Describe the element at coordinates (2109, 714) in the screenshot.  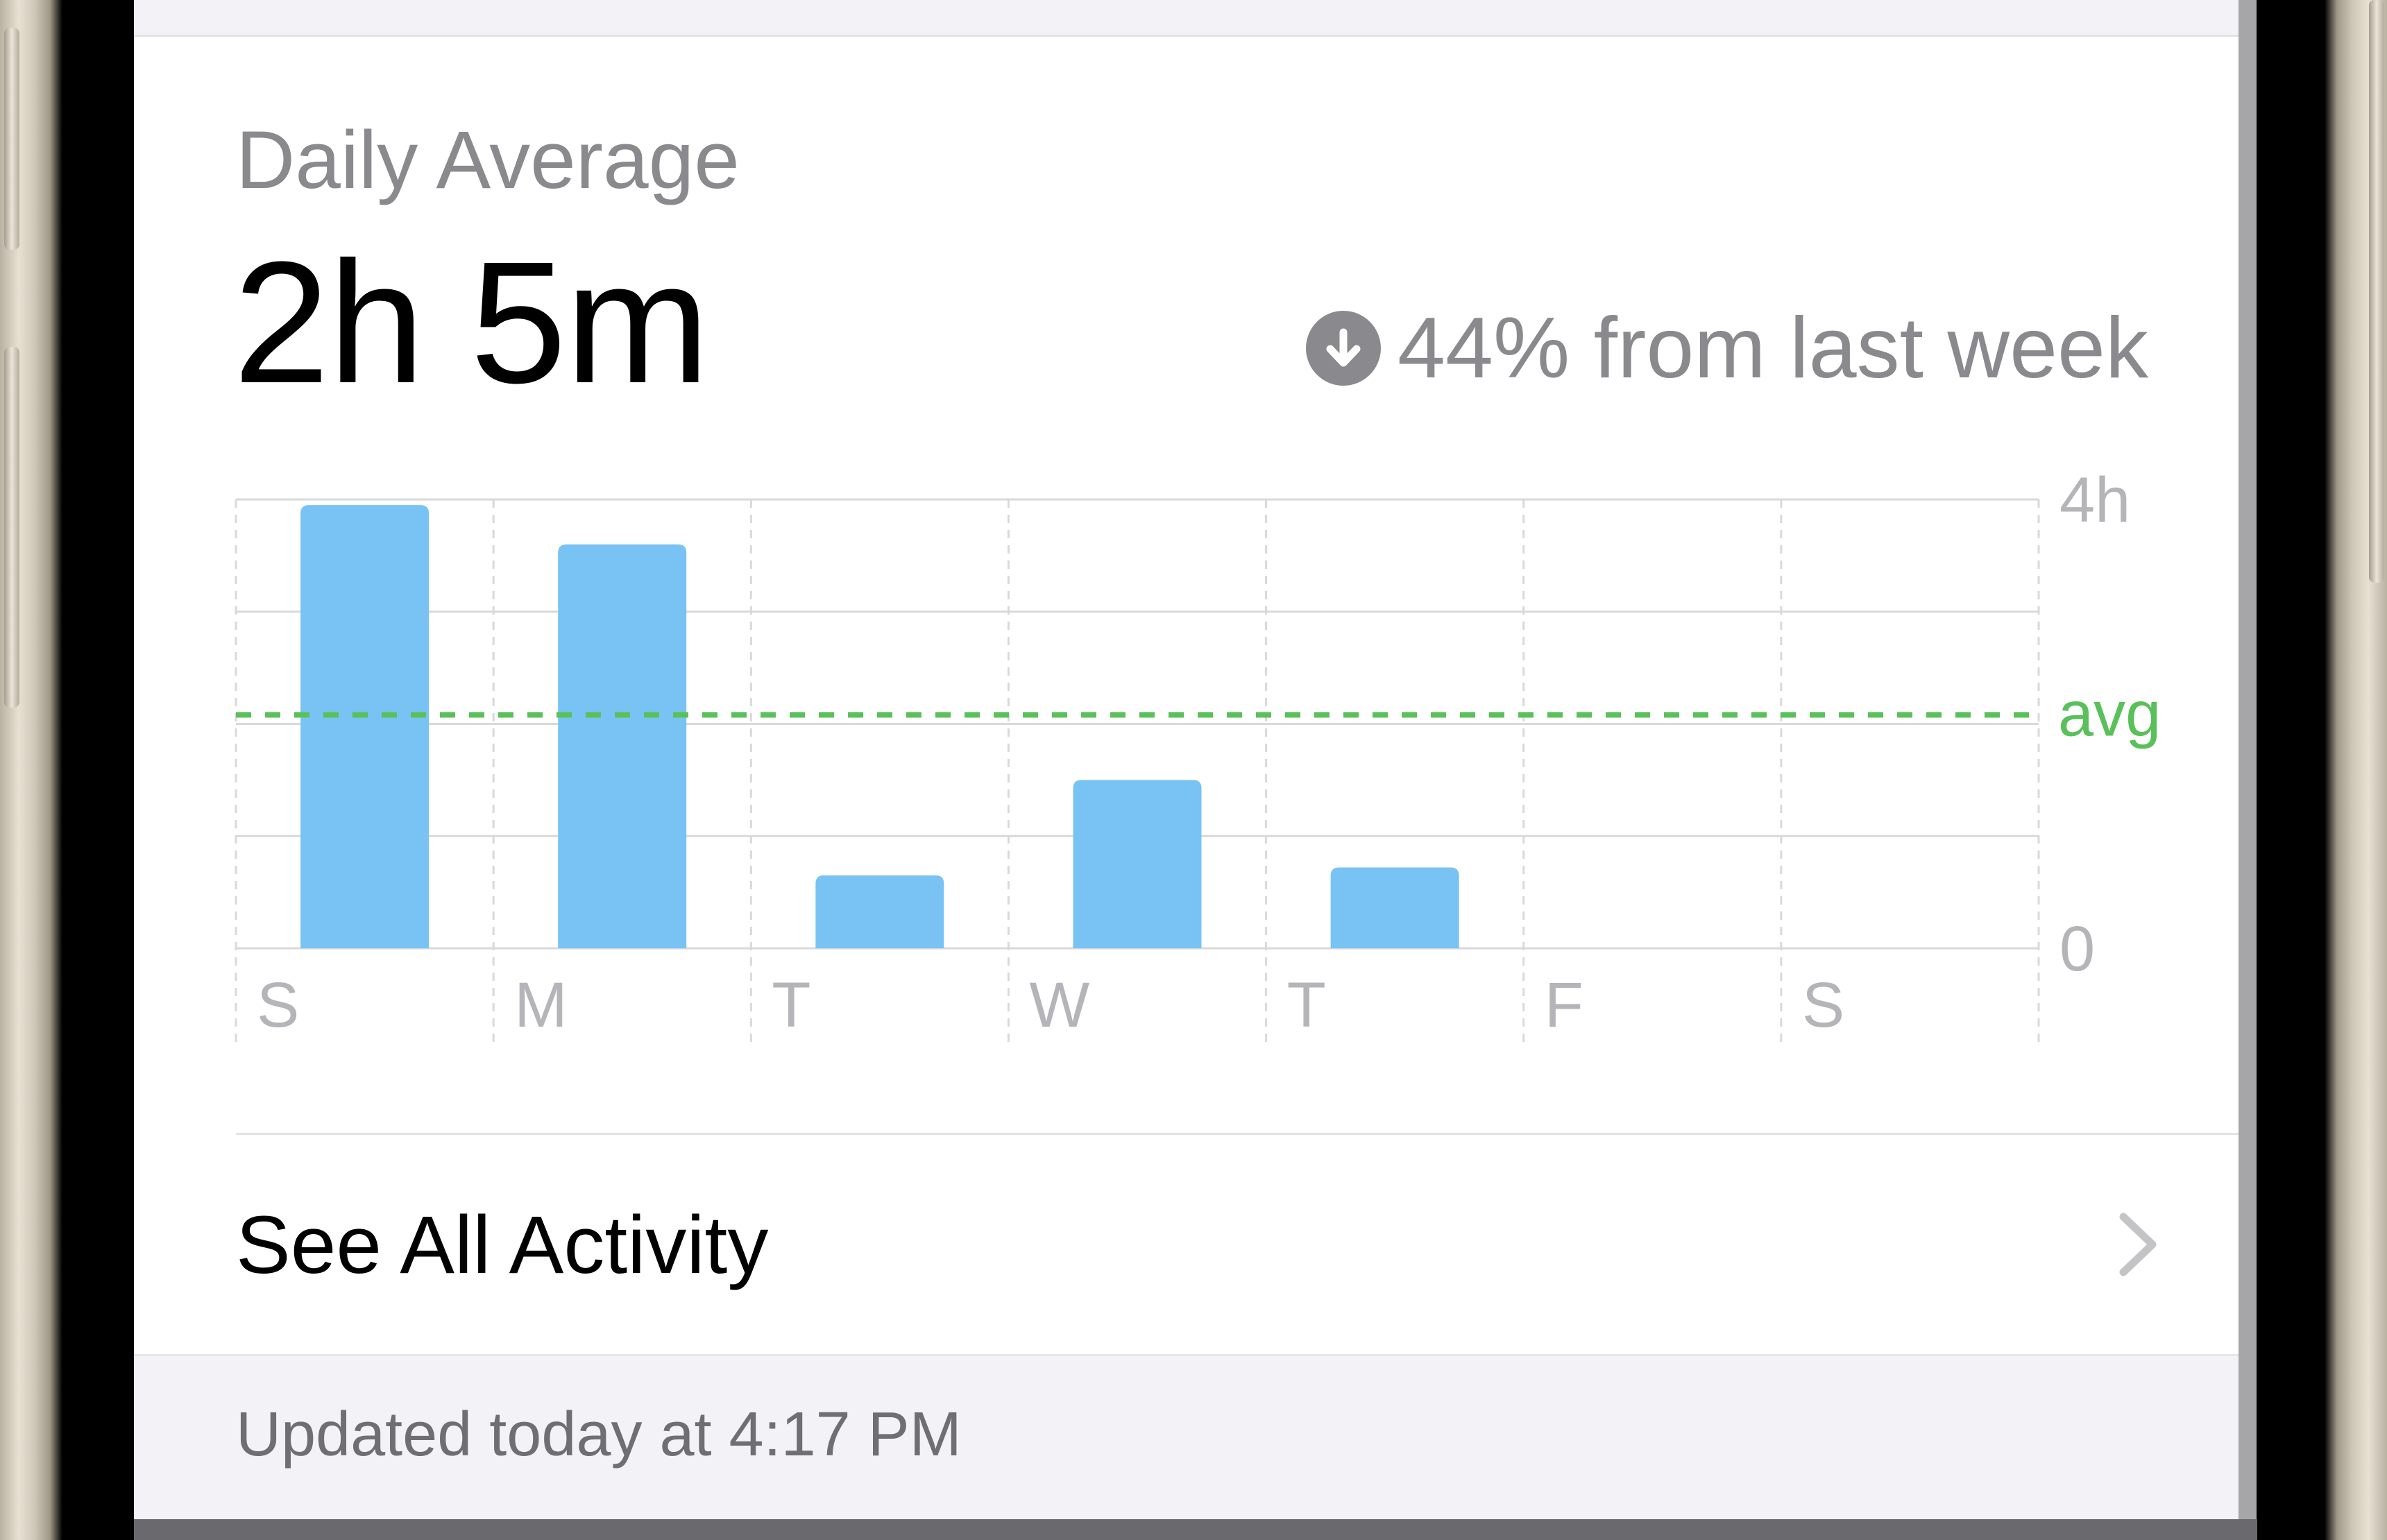
I see `average-label: avg` at that location.